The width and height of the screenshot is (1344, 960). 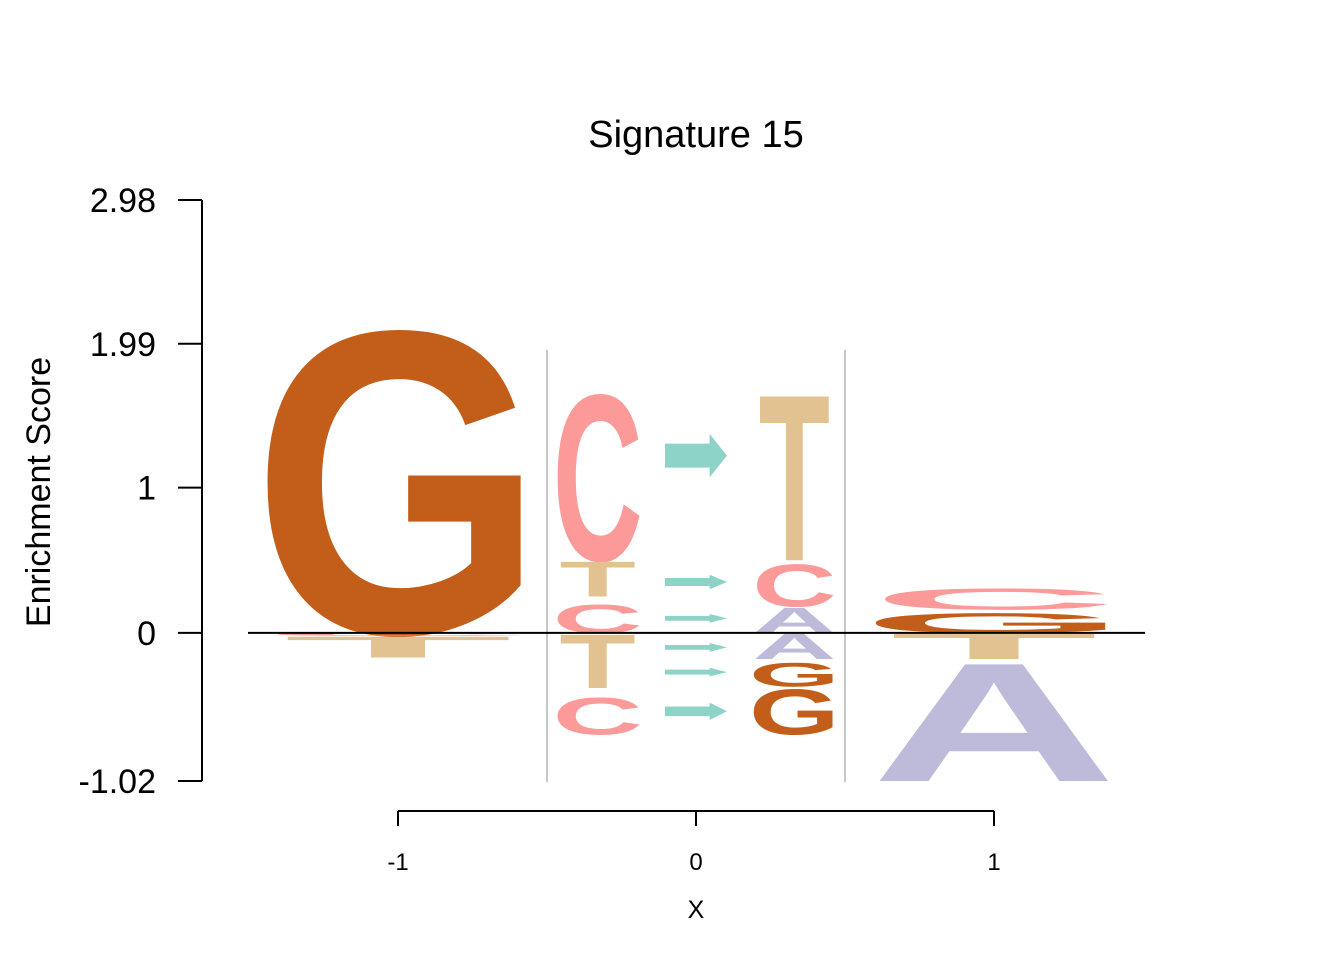 What do you see at coordinates (146, 489) in the screenshot?
I see `y-tick-label: 1` at bounding box center [146, 489].